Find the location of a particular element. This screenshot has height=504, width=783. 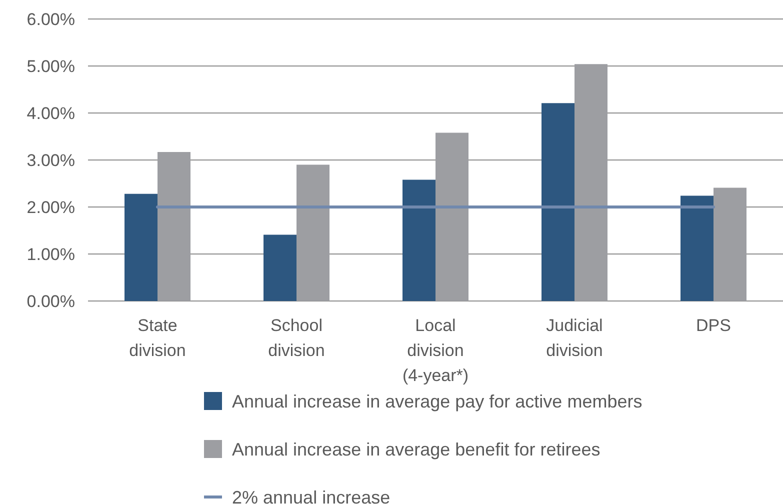

y-tick-label: 3.00% is located at coordinates (50, 160).